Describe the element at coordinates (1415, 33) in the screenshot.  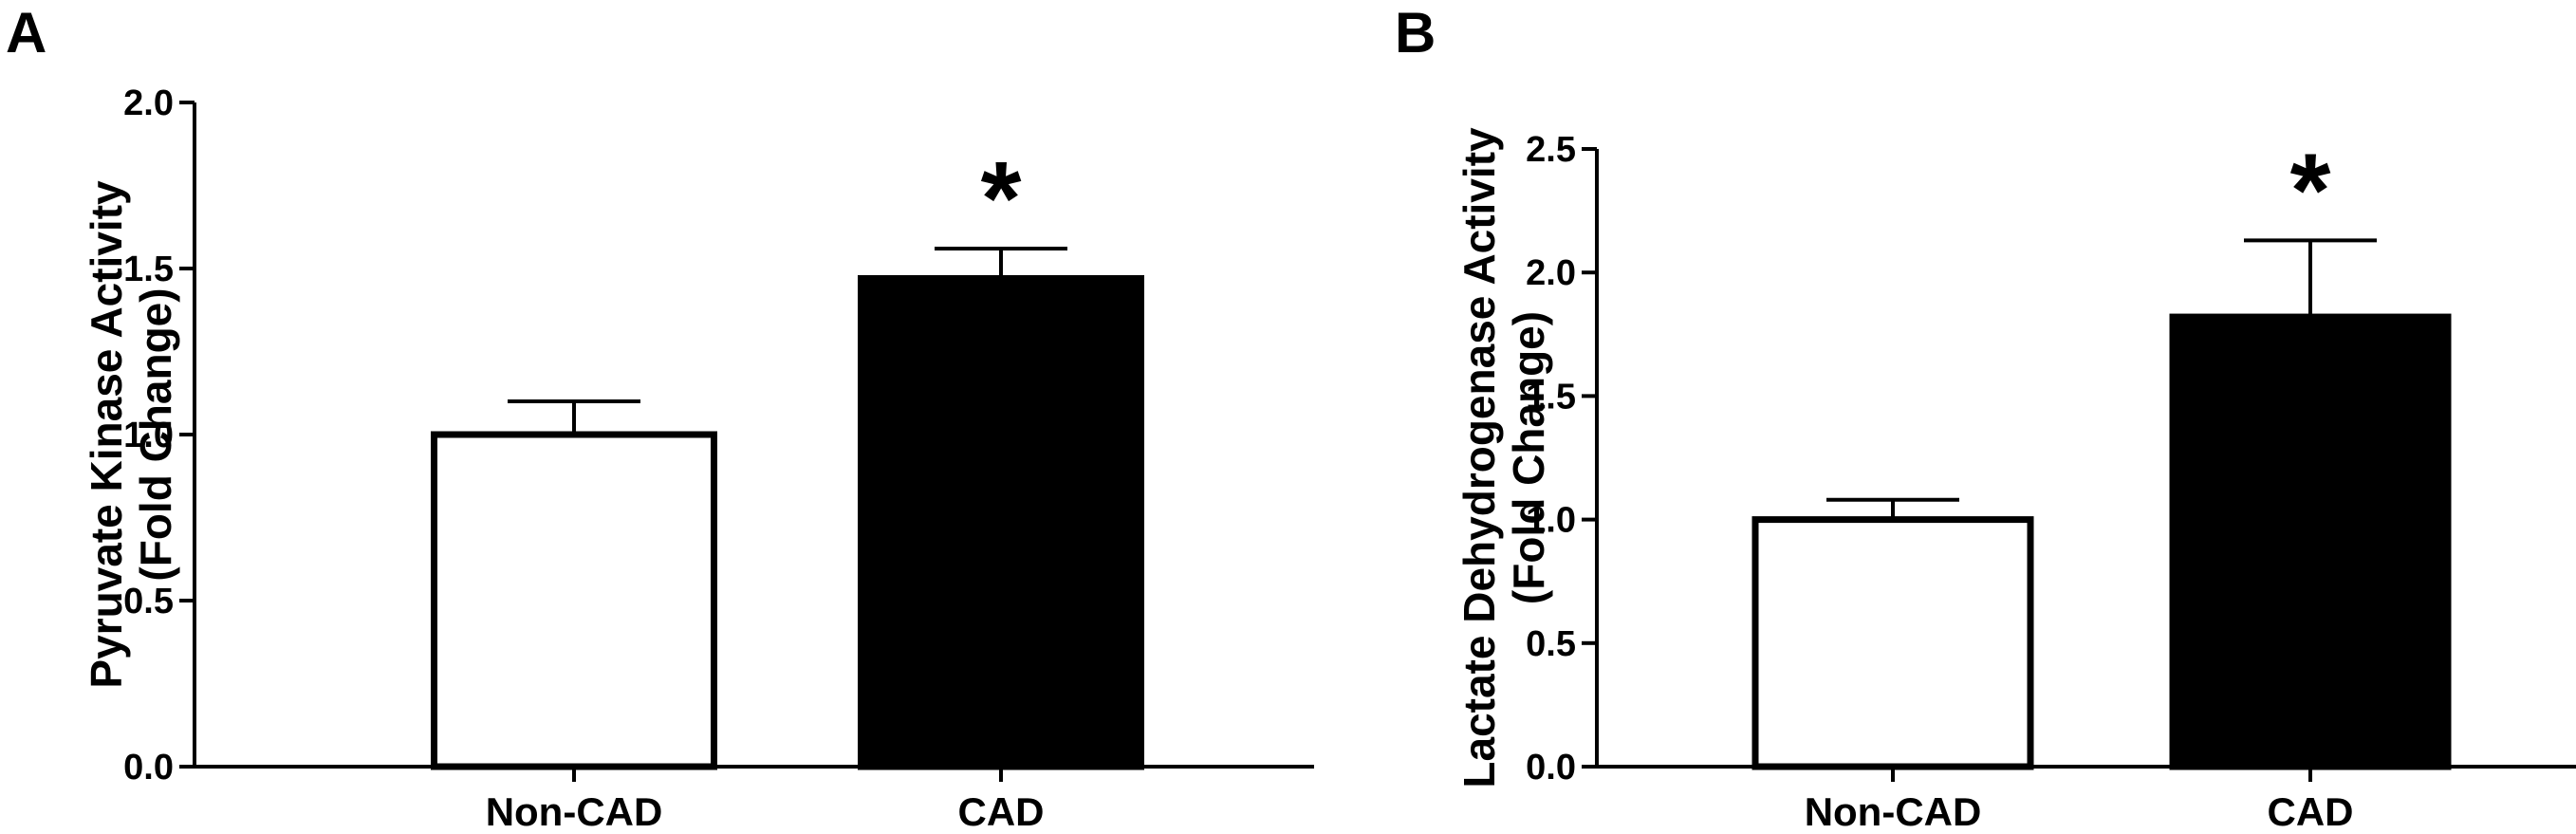
I see `panel-letter: B` at that location.